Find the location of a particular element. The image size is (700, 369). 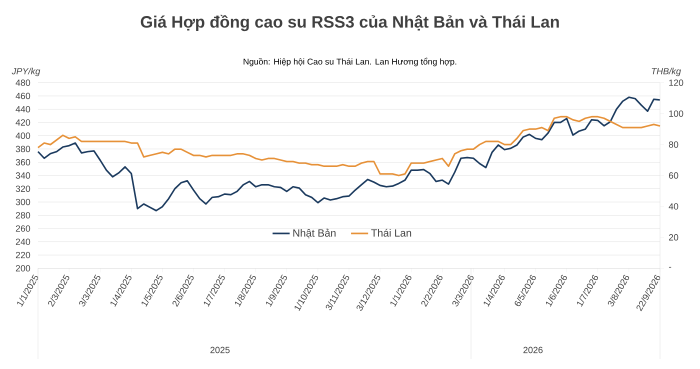

y2-tick-label: 80 is located at coordinates (673, 144).